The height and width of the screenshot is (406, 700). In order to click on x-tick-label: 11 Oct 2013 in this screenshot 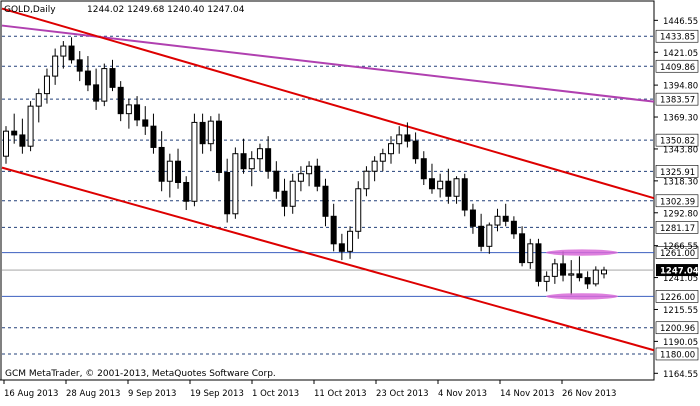, I will do `click(340, 394)`.